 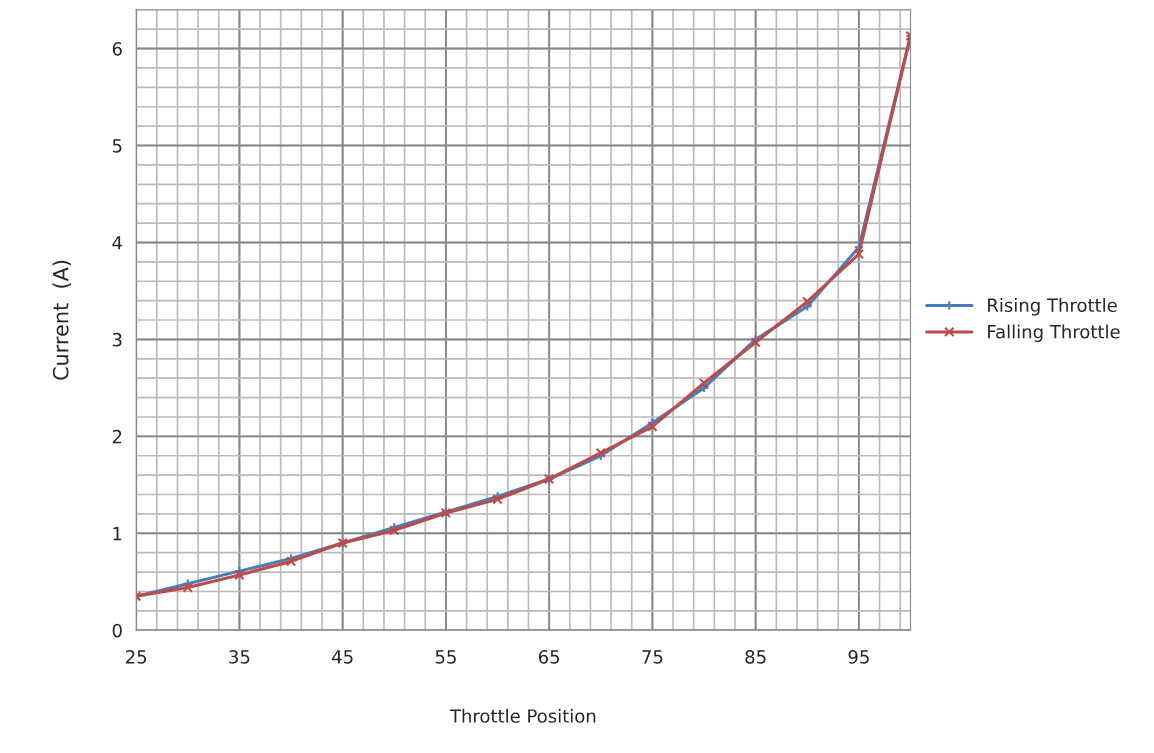 What do you see at coordinates (445, 657) in the screenshot?
I see `x-tick-label: 55` at bounding box center [445, 657].